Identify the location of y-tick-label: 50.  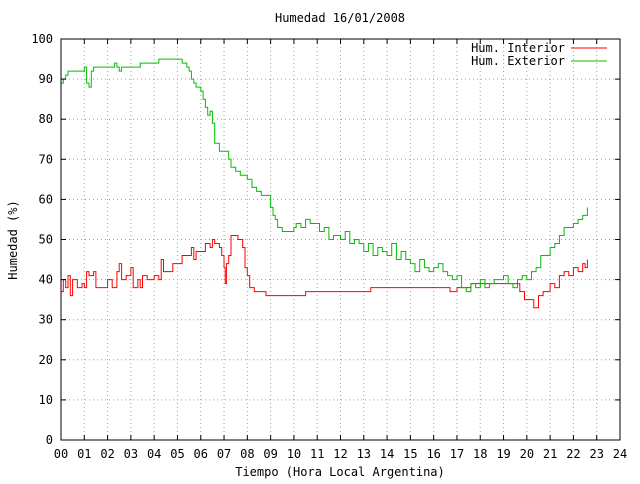
(46, 240).